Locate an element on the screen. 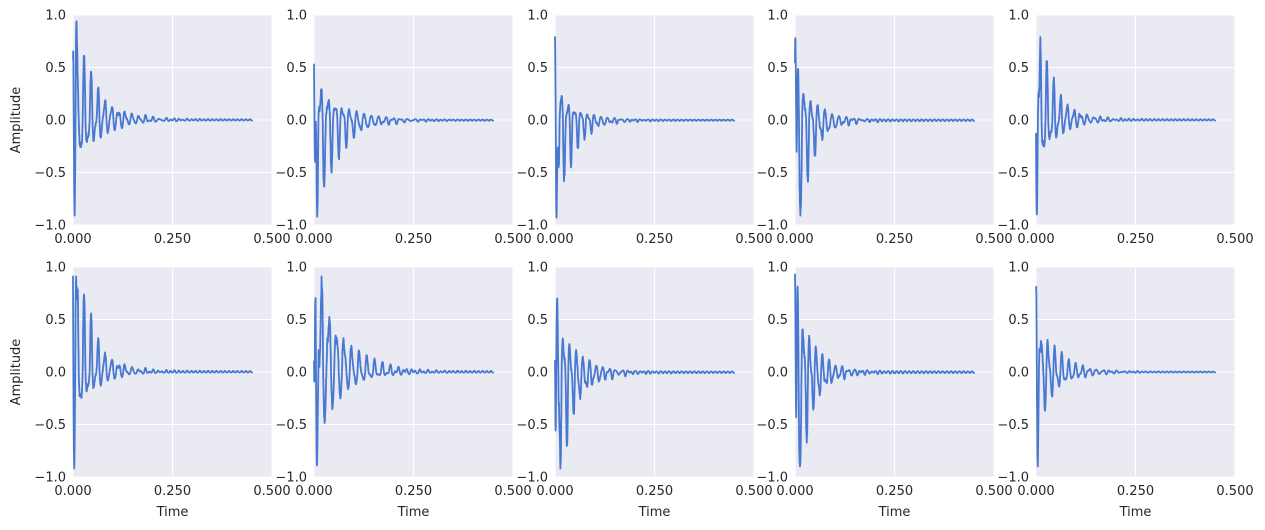 This screenshot has width=1265, height=530. subplot-4: −1.0 −0.5 0.0 0.5 1.0 0.000 0.250 0.500 is located at coordinates (884, 128).